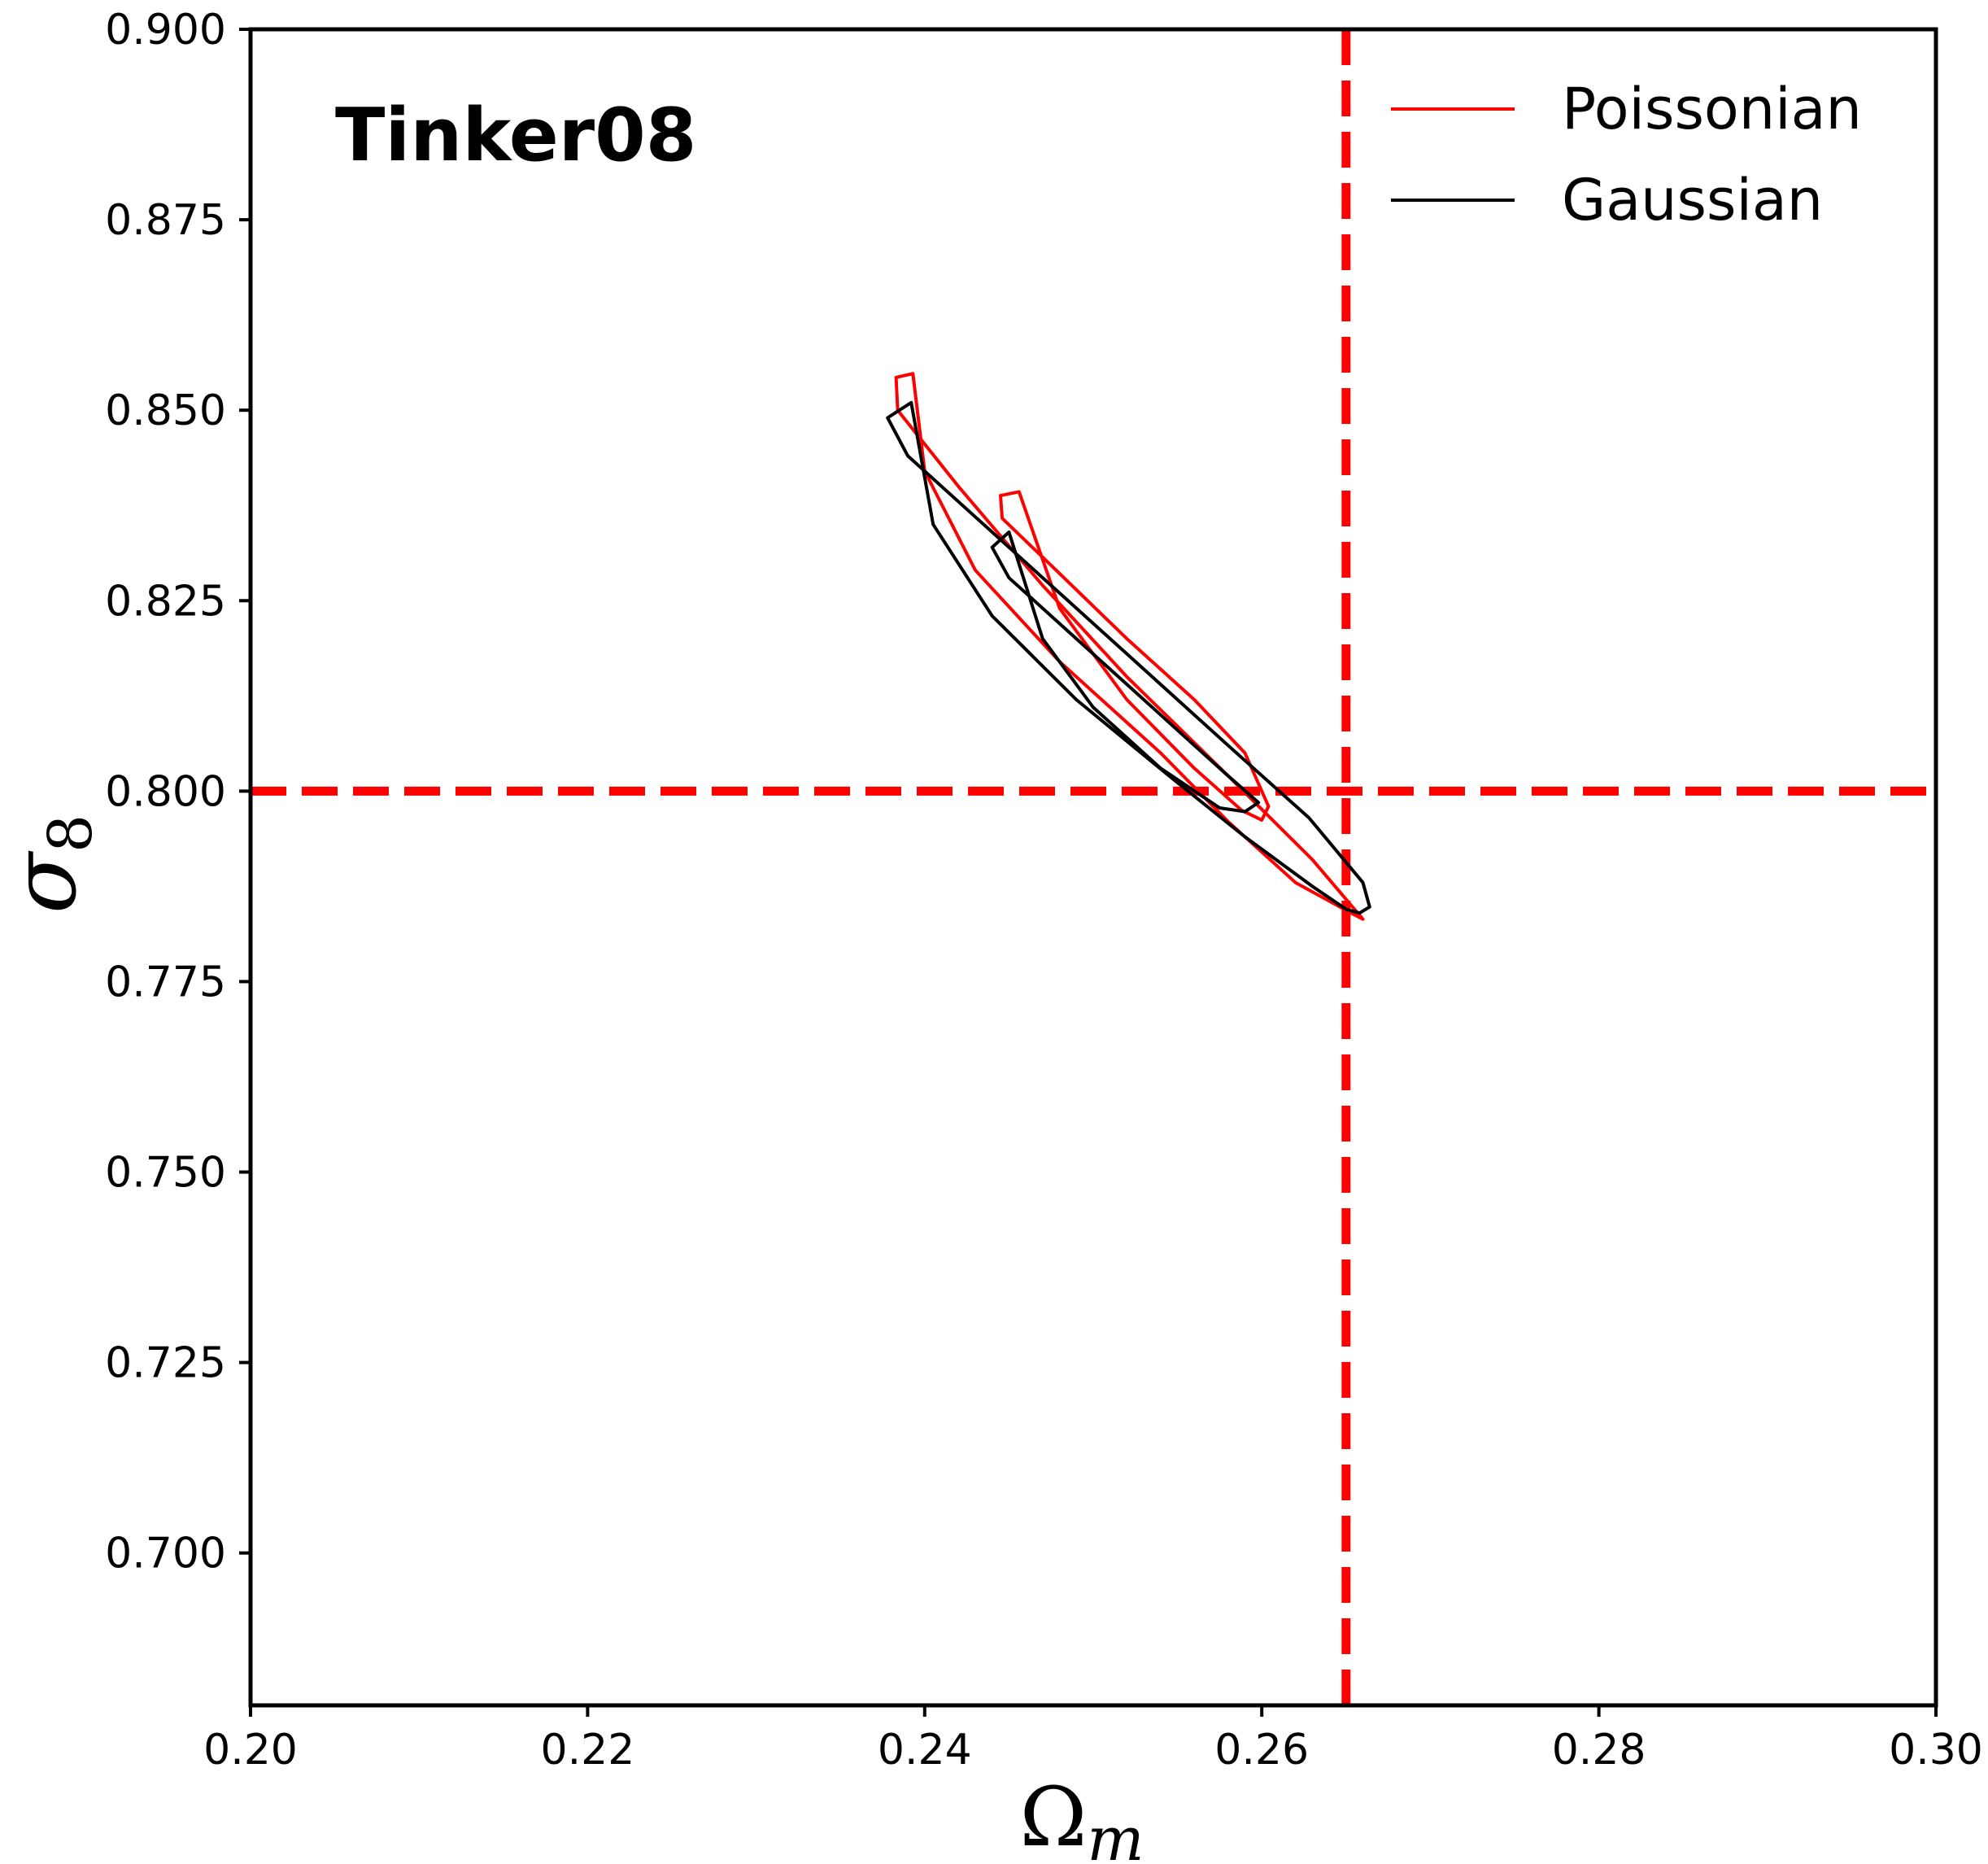 Image resolution: width=1988 pixels, height=1864 pixels. What do you see at coordinates (250, 1750) in the screenshot?
I see `x-tick-label: 0.20` at bounding box center [250, 1750].